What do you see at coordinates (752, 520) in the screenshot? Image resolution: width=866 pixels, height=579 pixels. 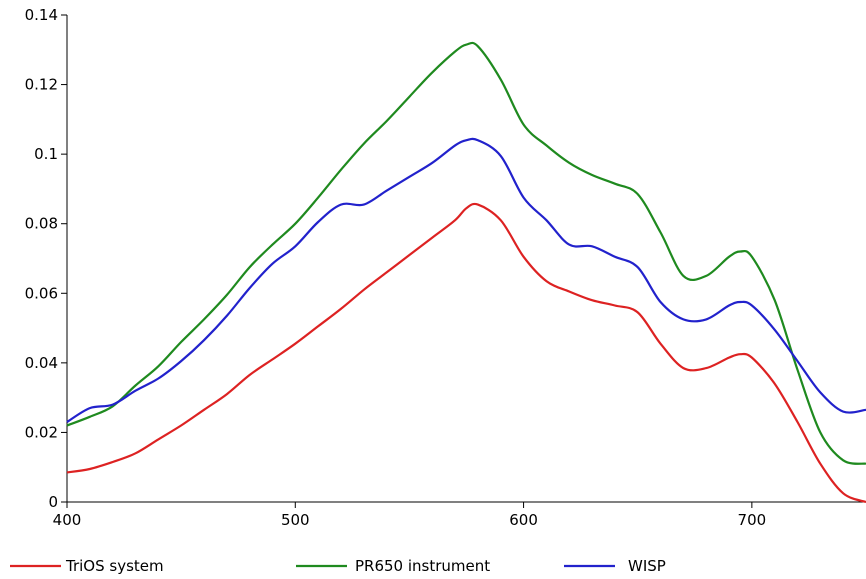 I see `x-tick-label: 700` at bounding box center [752, 520].